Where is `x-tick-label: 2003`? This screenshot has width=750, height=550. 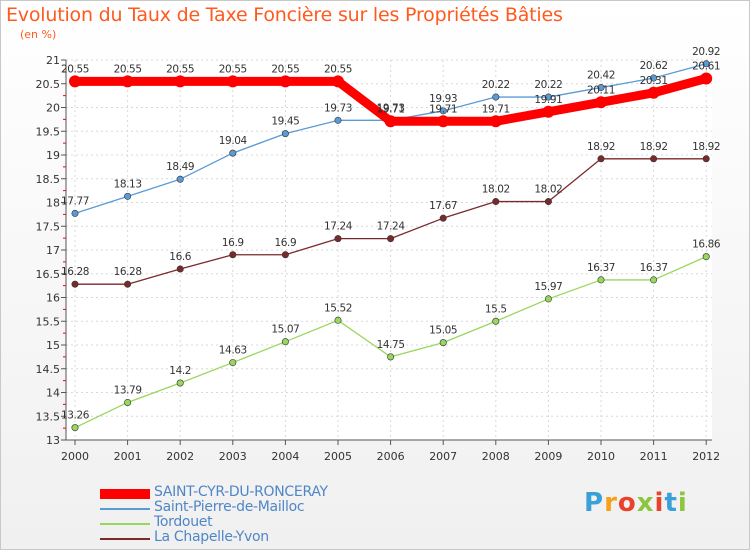 x-tick-label: 2003 is located at coordinates (233, 456).